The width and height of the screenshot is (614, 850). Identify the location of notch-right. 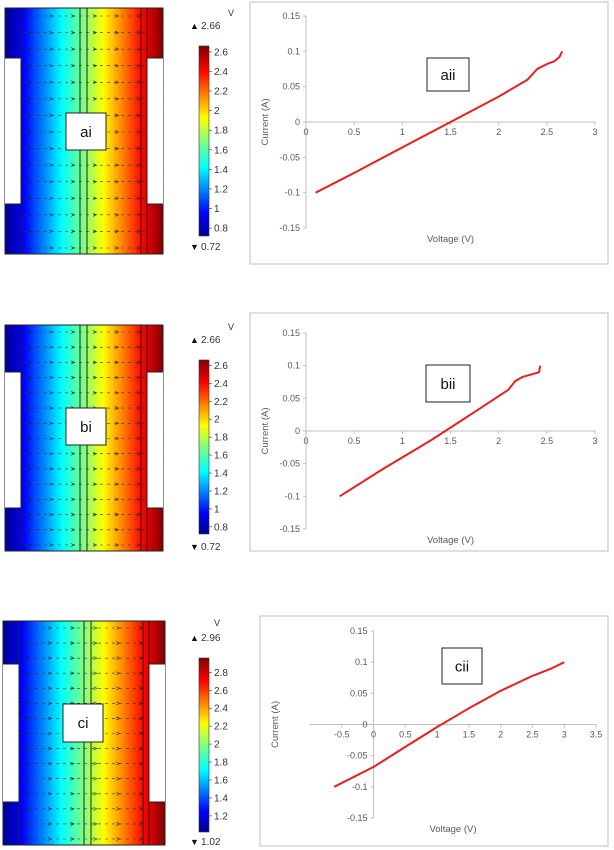
(155, 440).